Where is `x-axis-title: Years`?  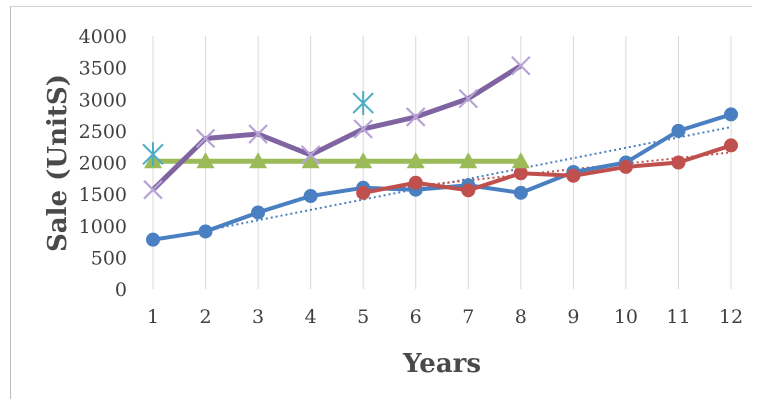 x-axis-title: Years is located at coordinates (441, 364).